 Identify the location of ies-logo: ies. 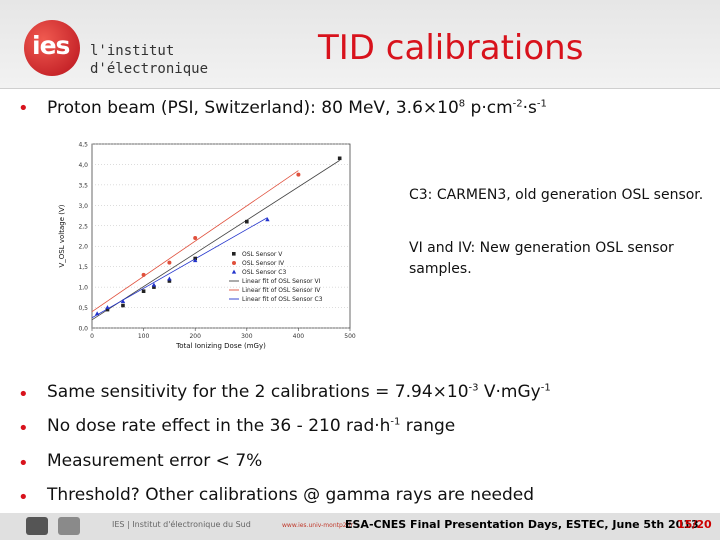
(52, 48).